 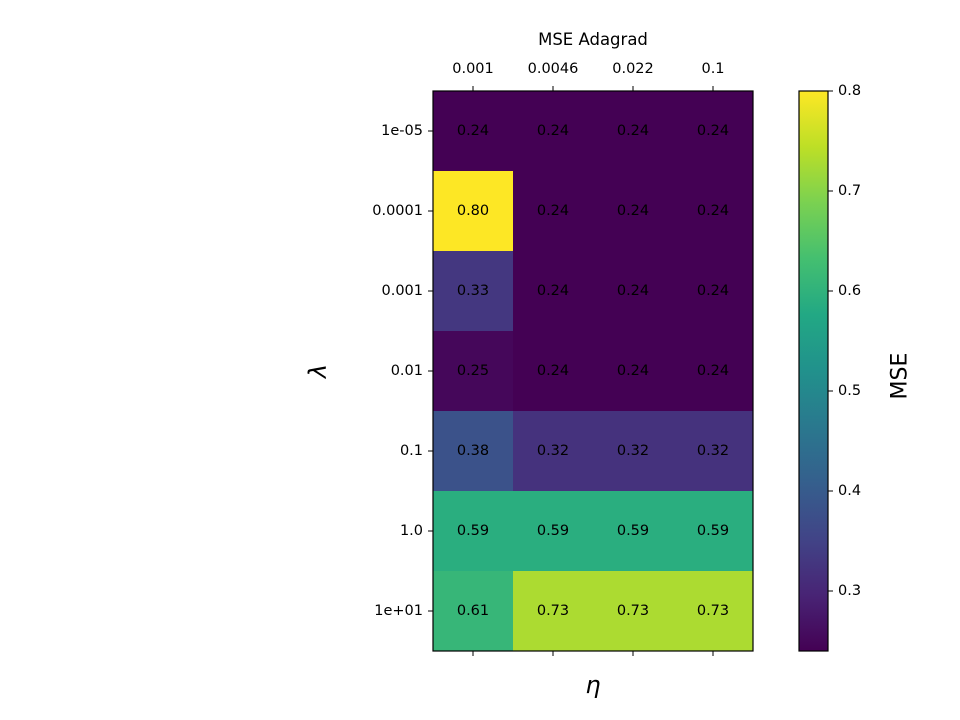 What do you see at coordinates (398, 611) in the screenshot?
I see `y-tick-label: 1e+01` at bounding box center [398, 611].